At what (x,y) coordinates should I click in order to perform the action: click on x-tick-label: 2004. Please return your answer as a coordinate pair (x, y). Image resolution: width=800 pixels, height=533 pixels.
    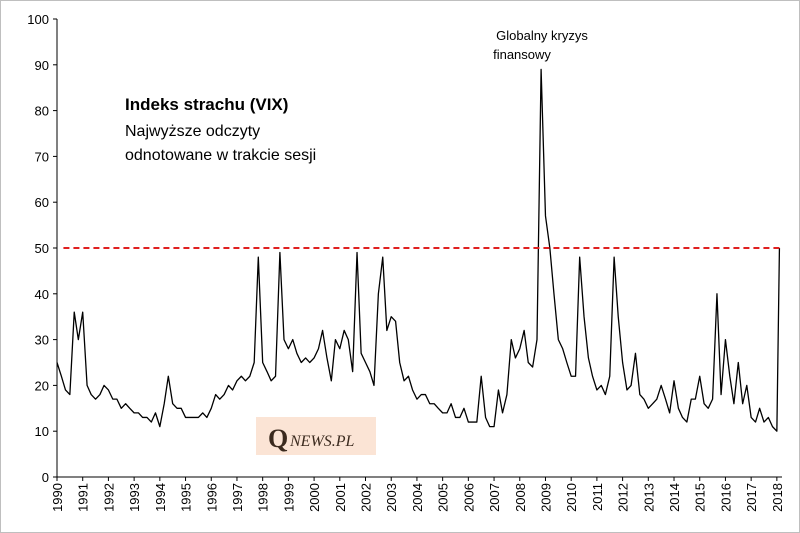
    Looking at the image, I should click on (417, 497).